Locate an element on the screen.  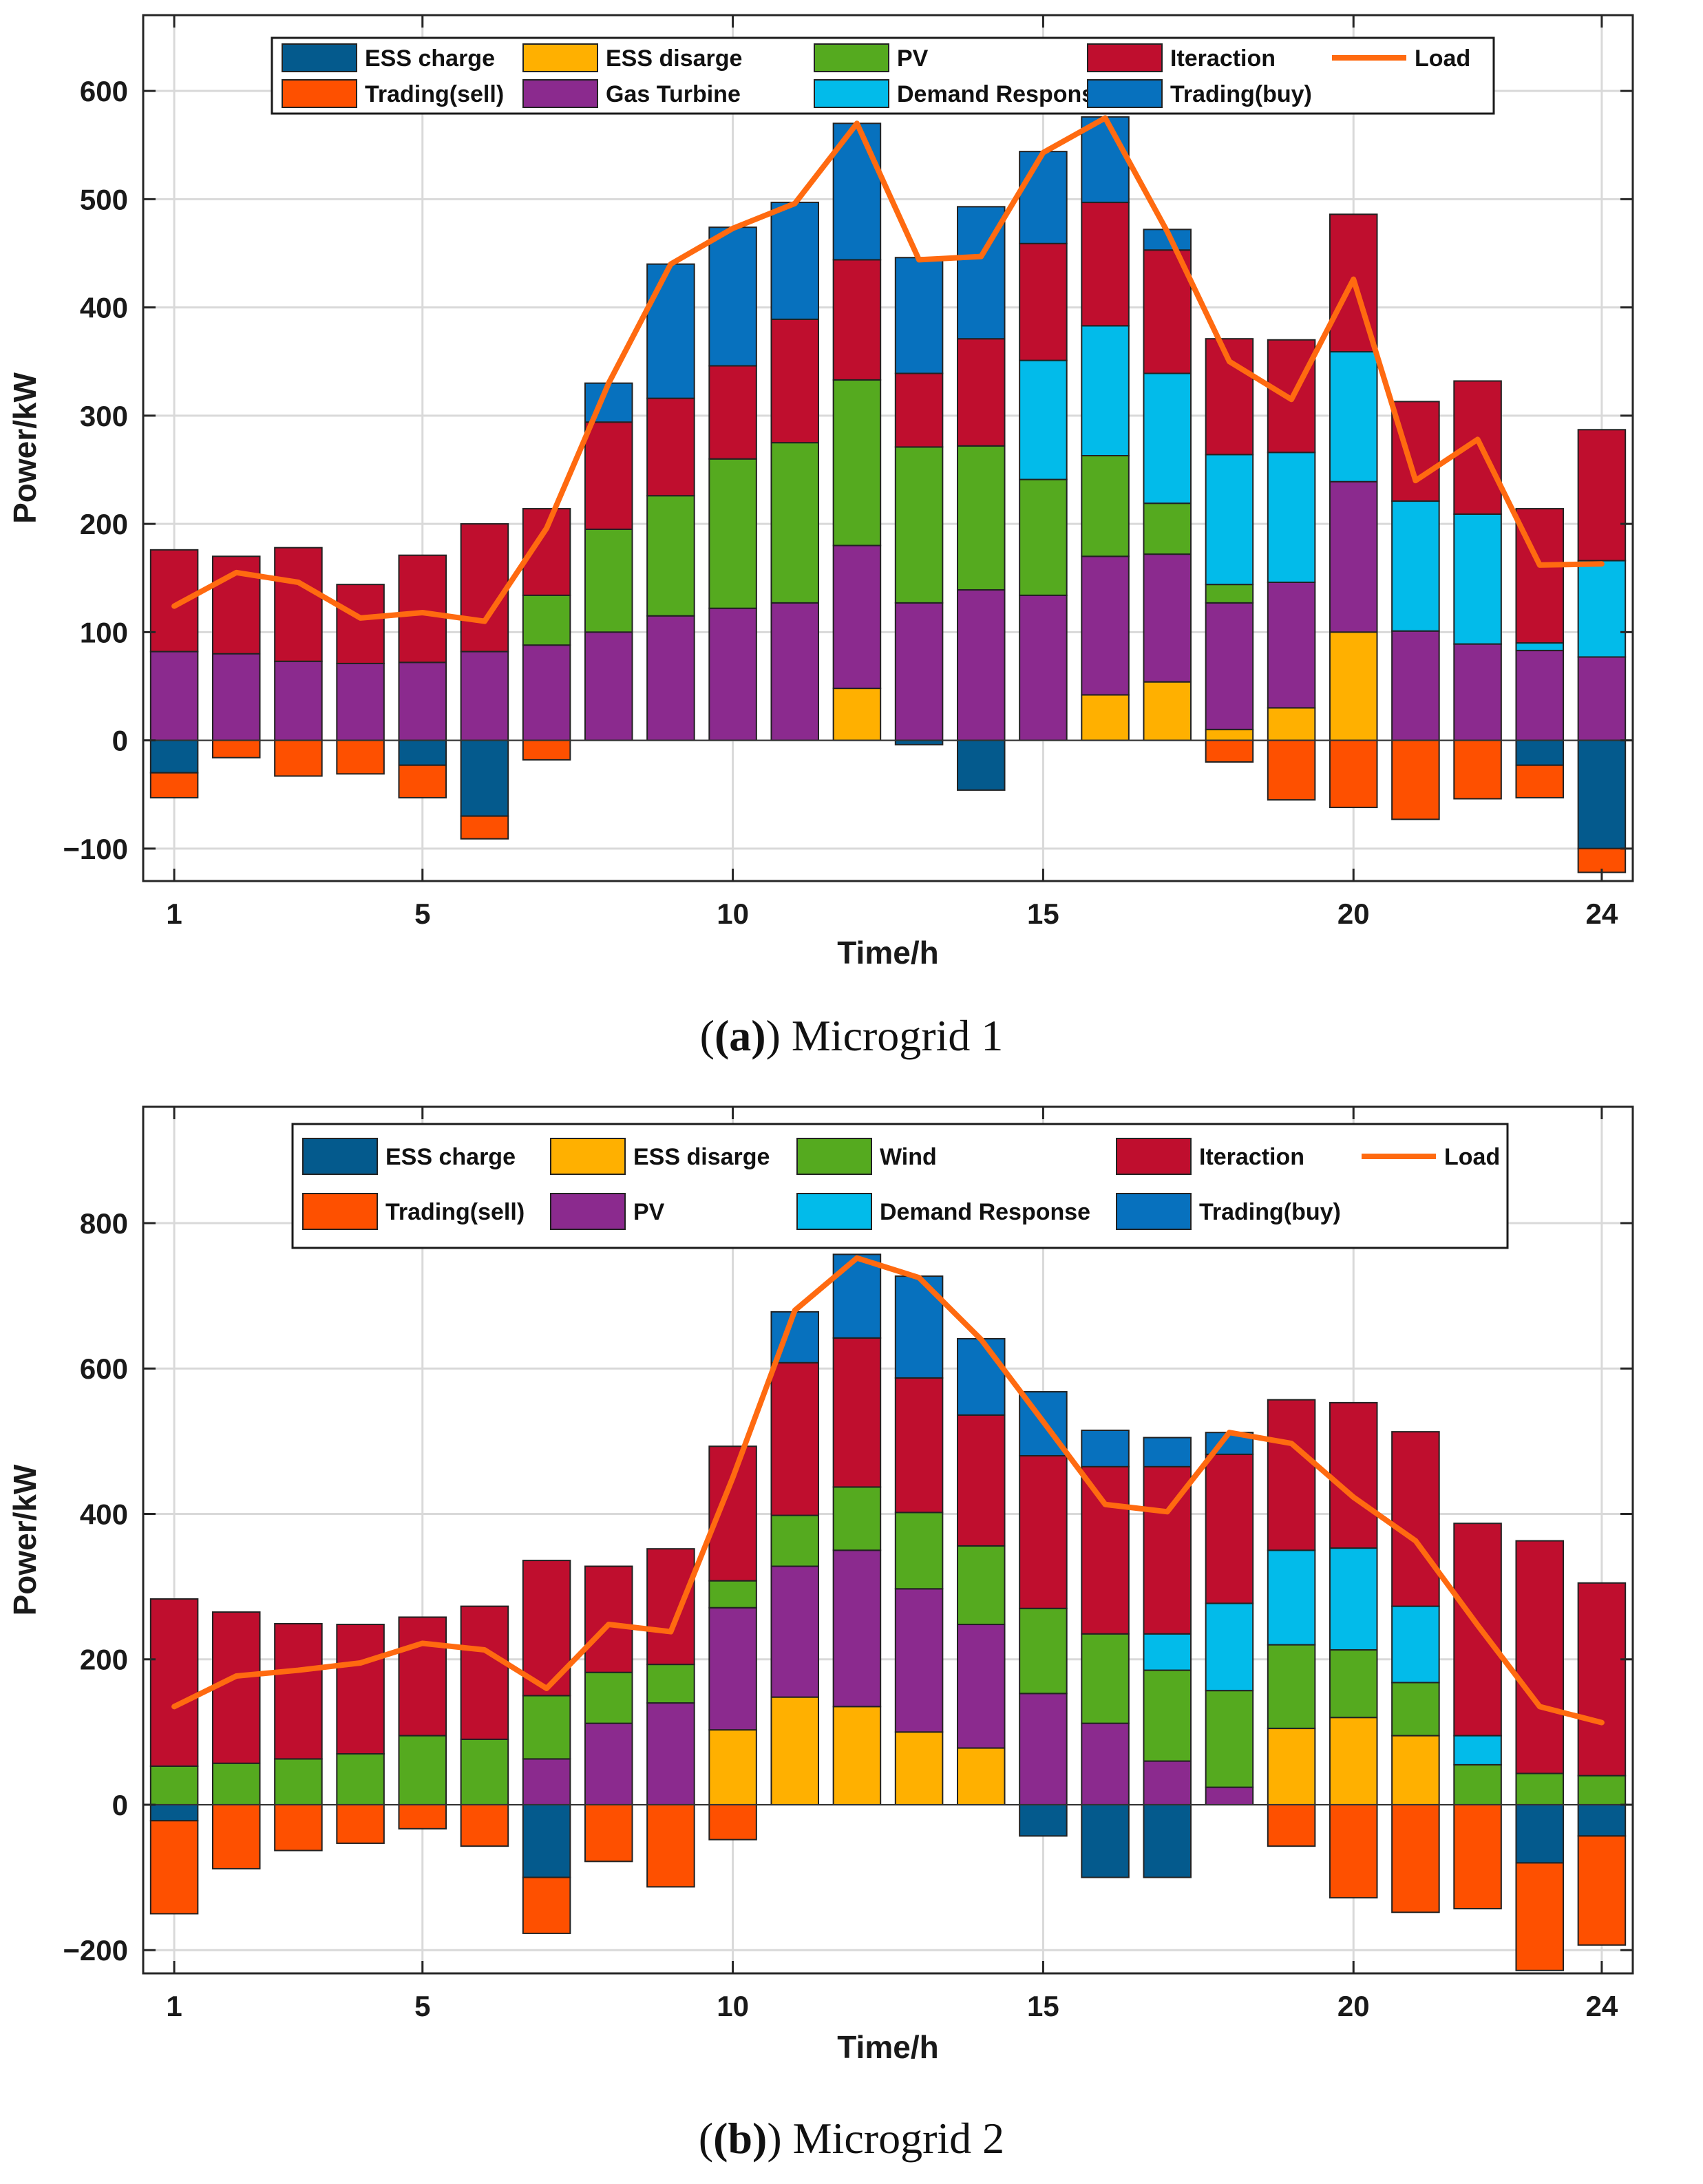
mg2-bar-pv-h10 is located at coordinates (732, 1669).